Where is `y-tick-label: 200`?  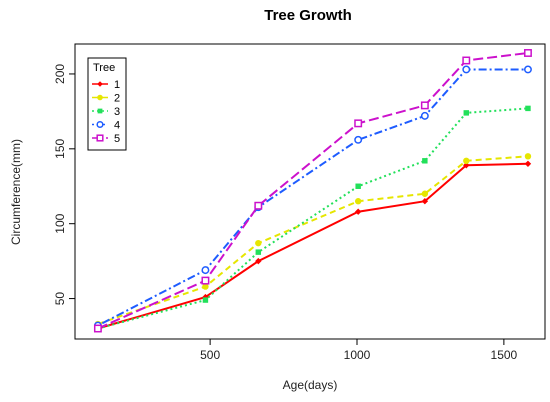 y-tick-label: 200 is located at coordinates (60, 74).